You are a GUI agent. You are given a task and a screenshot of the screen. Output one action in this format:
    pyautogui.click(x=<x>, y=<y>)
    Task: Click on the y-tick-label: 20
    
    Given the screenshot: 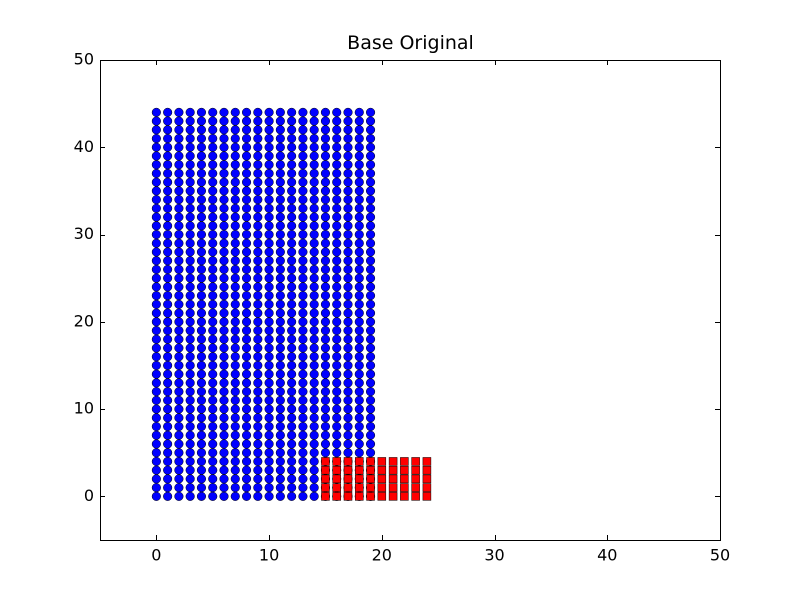 What is the action you would take?
    pyautogui.click(x=84, y=320)
    